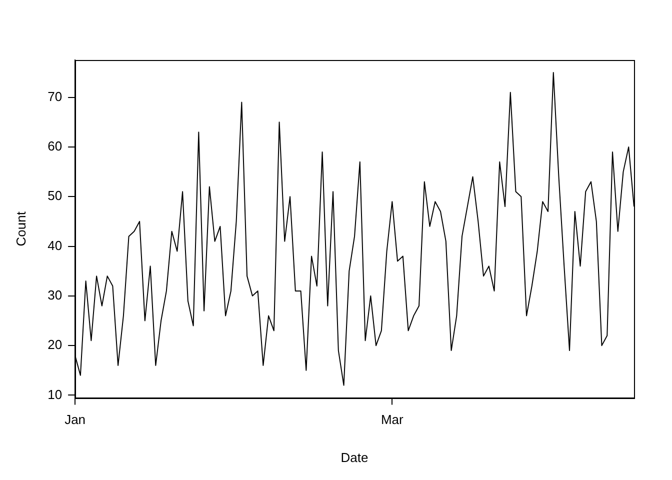 Image resolution: width=672 pixels, height=480 pixels. Describe the element at coordinates (55, 146) in the screenshot. I see `y-tick-label: 60` at that location.